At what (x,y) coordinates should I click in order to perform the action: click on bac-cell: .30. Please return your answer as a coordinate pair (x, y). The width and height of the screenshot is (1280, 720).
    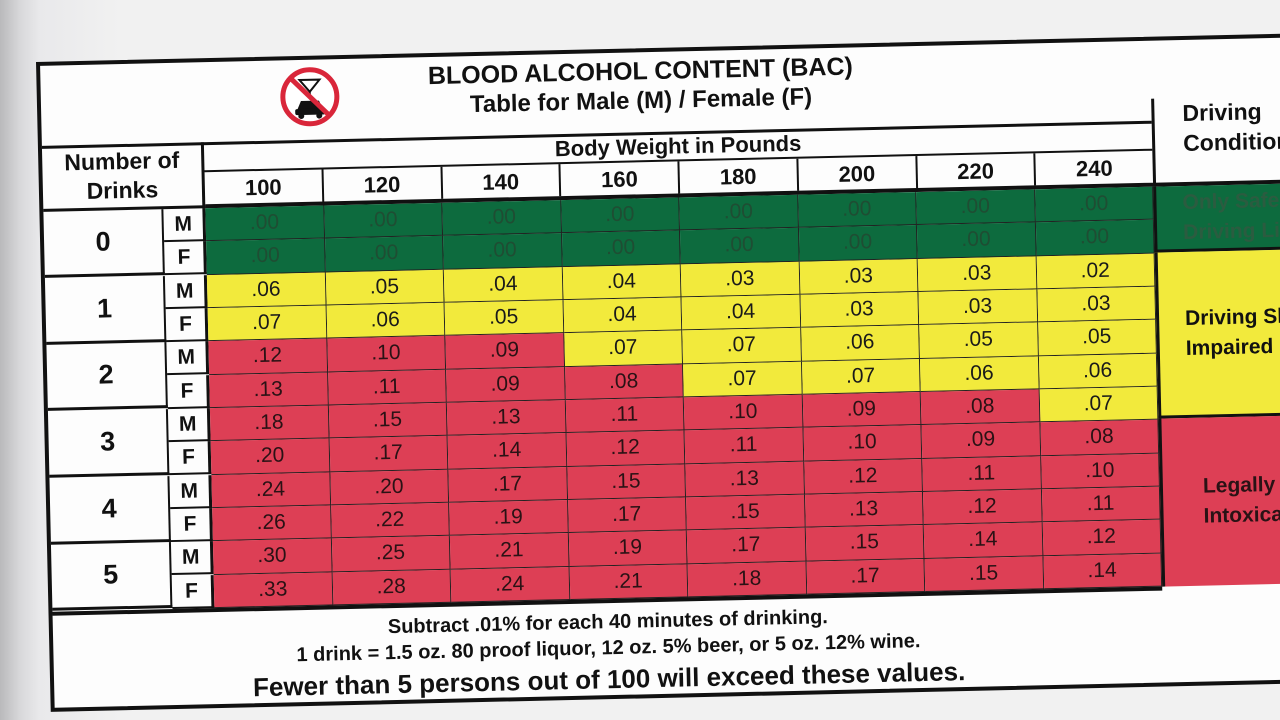
    Looking at the image, I should click on (272, 556).